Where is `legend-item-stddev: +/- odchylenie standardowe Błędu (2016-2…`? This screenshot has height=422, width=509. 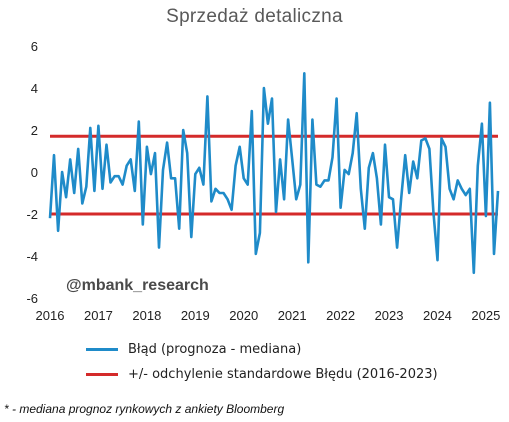 legend-item-stddev: +/- odchylenie standardowe Błędu (2016-2… is located at coordinates (262, 374).